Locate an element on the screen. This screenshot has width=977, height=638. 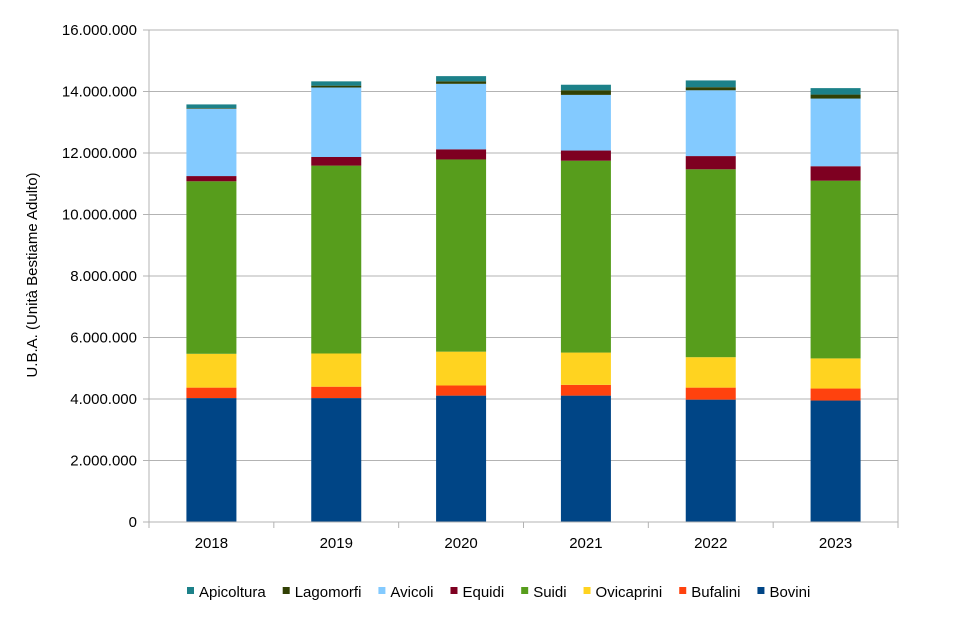
bar-ovicaprini-2019 is located at coordinates (336, 370).